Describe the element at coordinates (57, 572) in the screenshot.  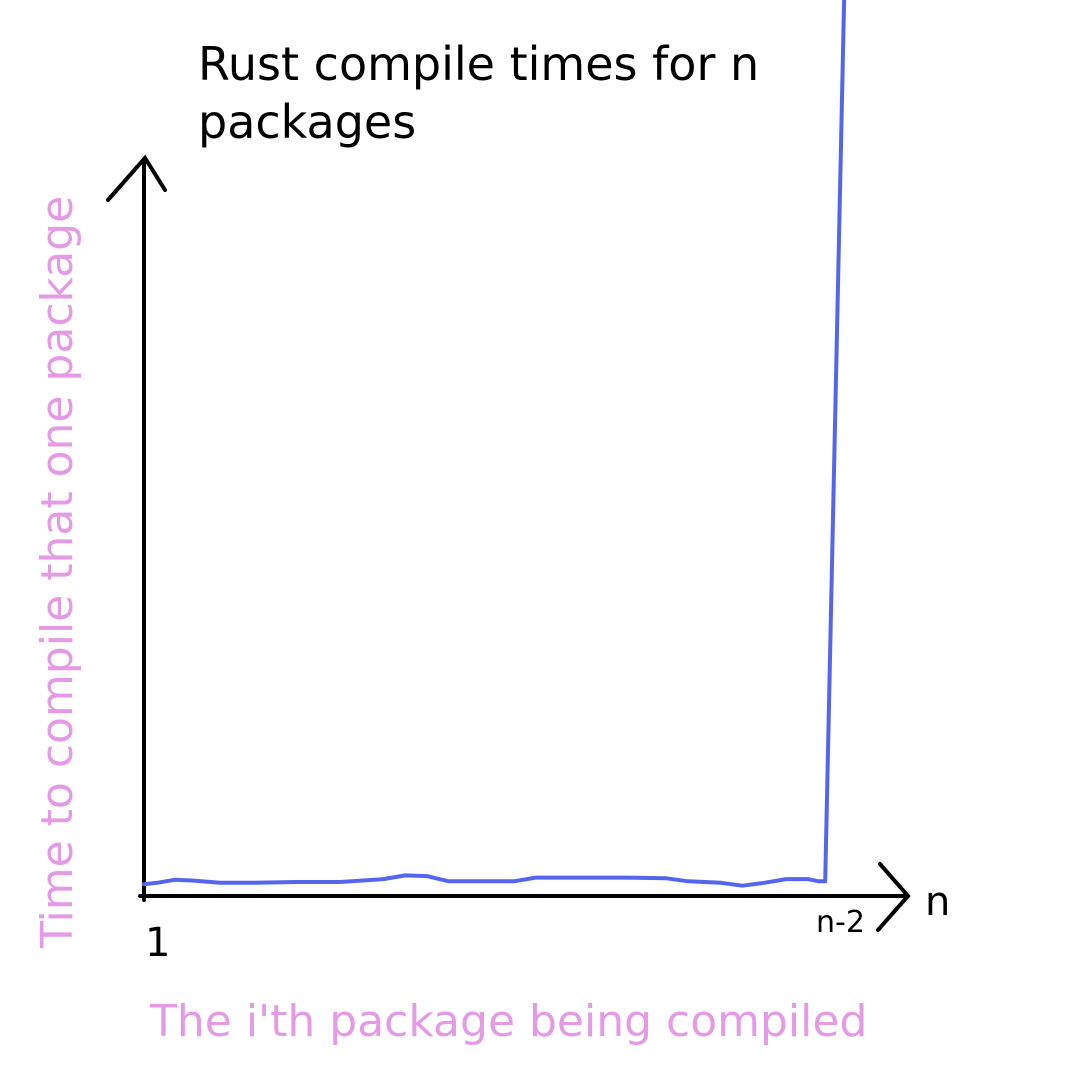
I see `y-axis-label: Time to compile that one package` at that location.